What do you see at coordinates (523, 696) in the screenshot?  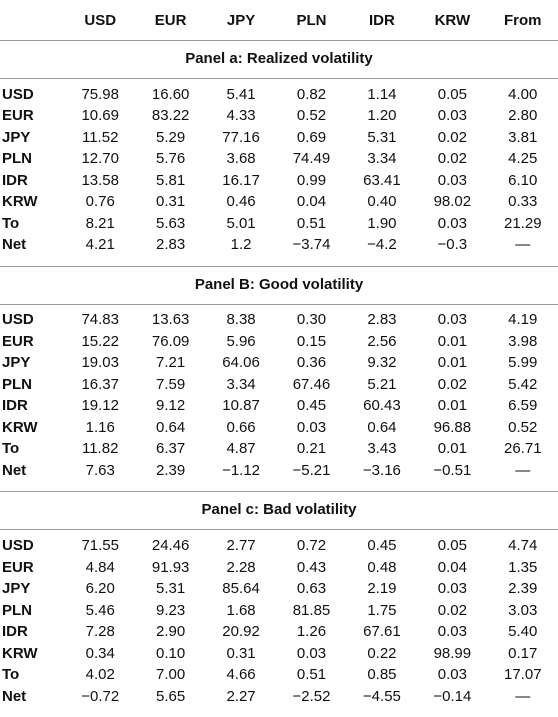 I see `cell-value: —` at bounding box center [523, 696].